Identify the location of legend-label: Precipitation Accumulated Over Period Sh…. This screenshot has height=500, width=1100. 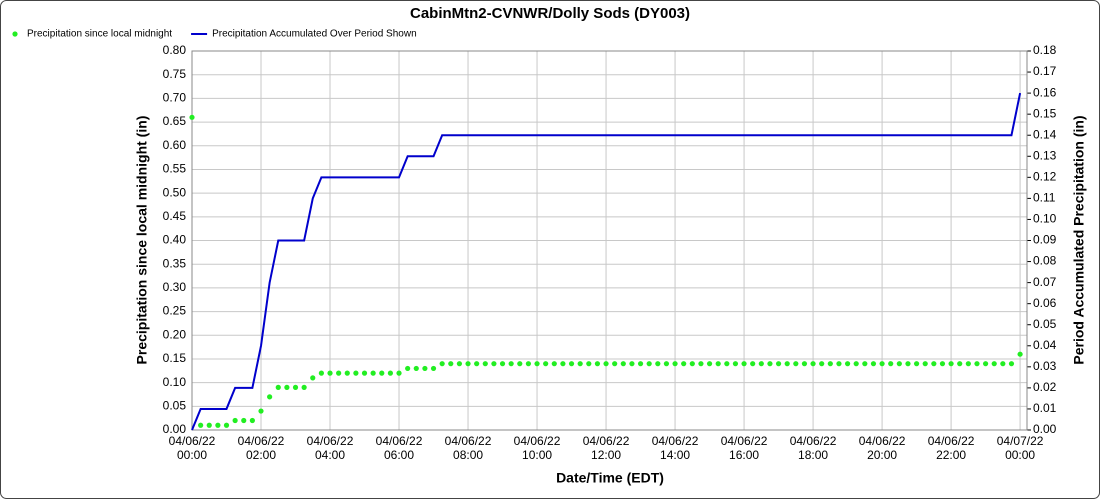
(314, 34).